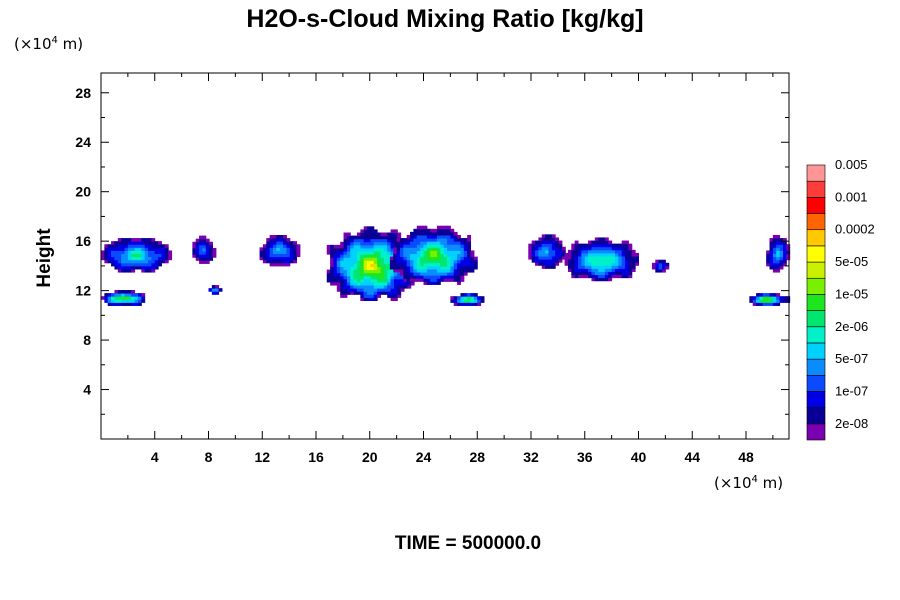 This screenshot has height=600, width=900. What do you see at coordinates (816, 222) in the screenshot?
I see `colorbar-swatch` at bounding box center [816, 222].